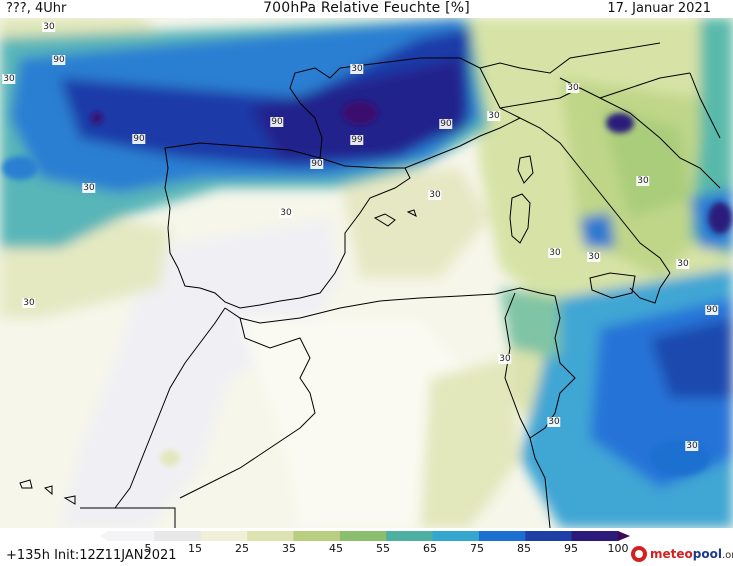 The width and height of the screenshot is (733, 566). What do you see at coordinates (430, 548) in the screenshot?
I see `colorbar-tick-label: 65` at bounding box center [430, 548].